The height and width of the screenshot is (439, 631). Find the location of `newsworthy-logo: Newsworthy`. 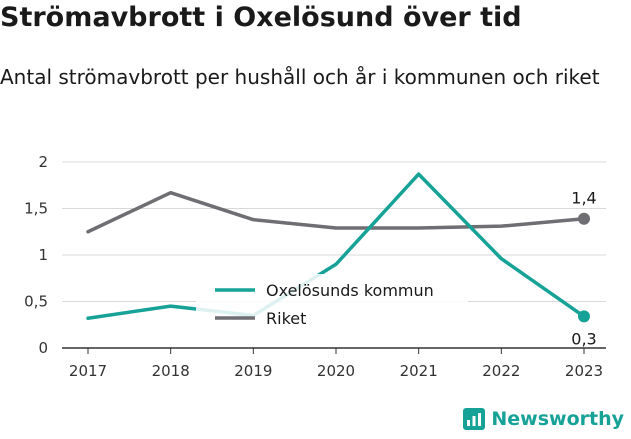

newsworthy-logo: Newsworthy is located at coordinates (543, 419).